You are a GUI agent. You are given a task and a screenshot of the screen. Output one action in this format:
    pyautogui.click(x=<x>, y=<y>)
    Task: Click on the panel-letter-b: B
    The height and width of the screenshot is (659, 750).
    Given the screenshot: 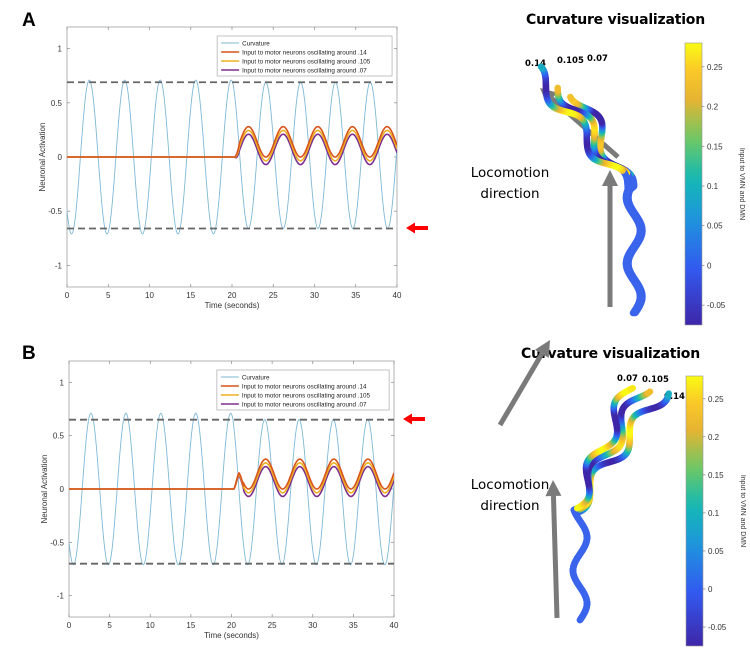 What is the action you would take?
    pyautogui.click(x=29, y=353)
    